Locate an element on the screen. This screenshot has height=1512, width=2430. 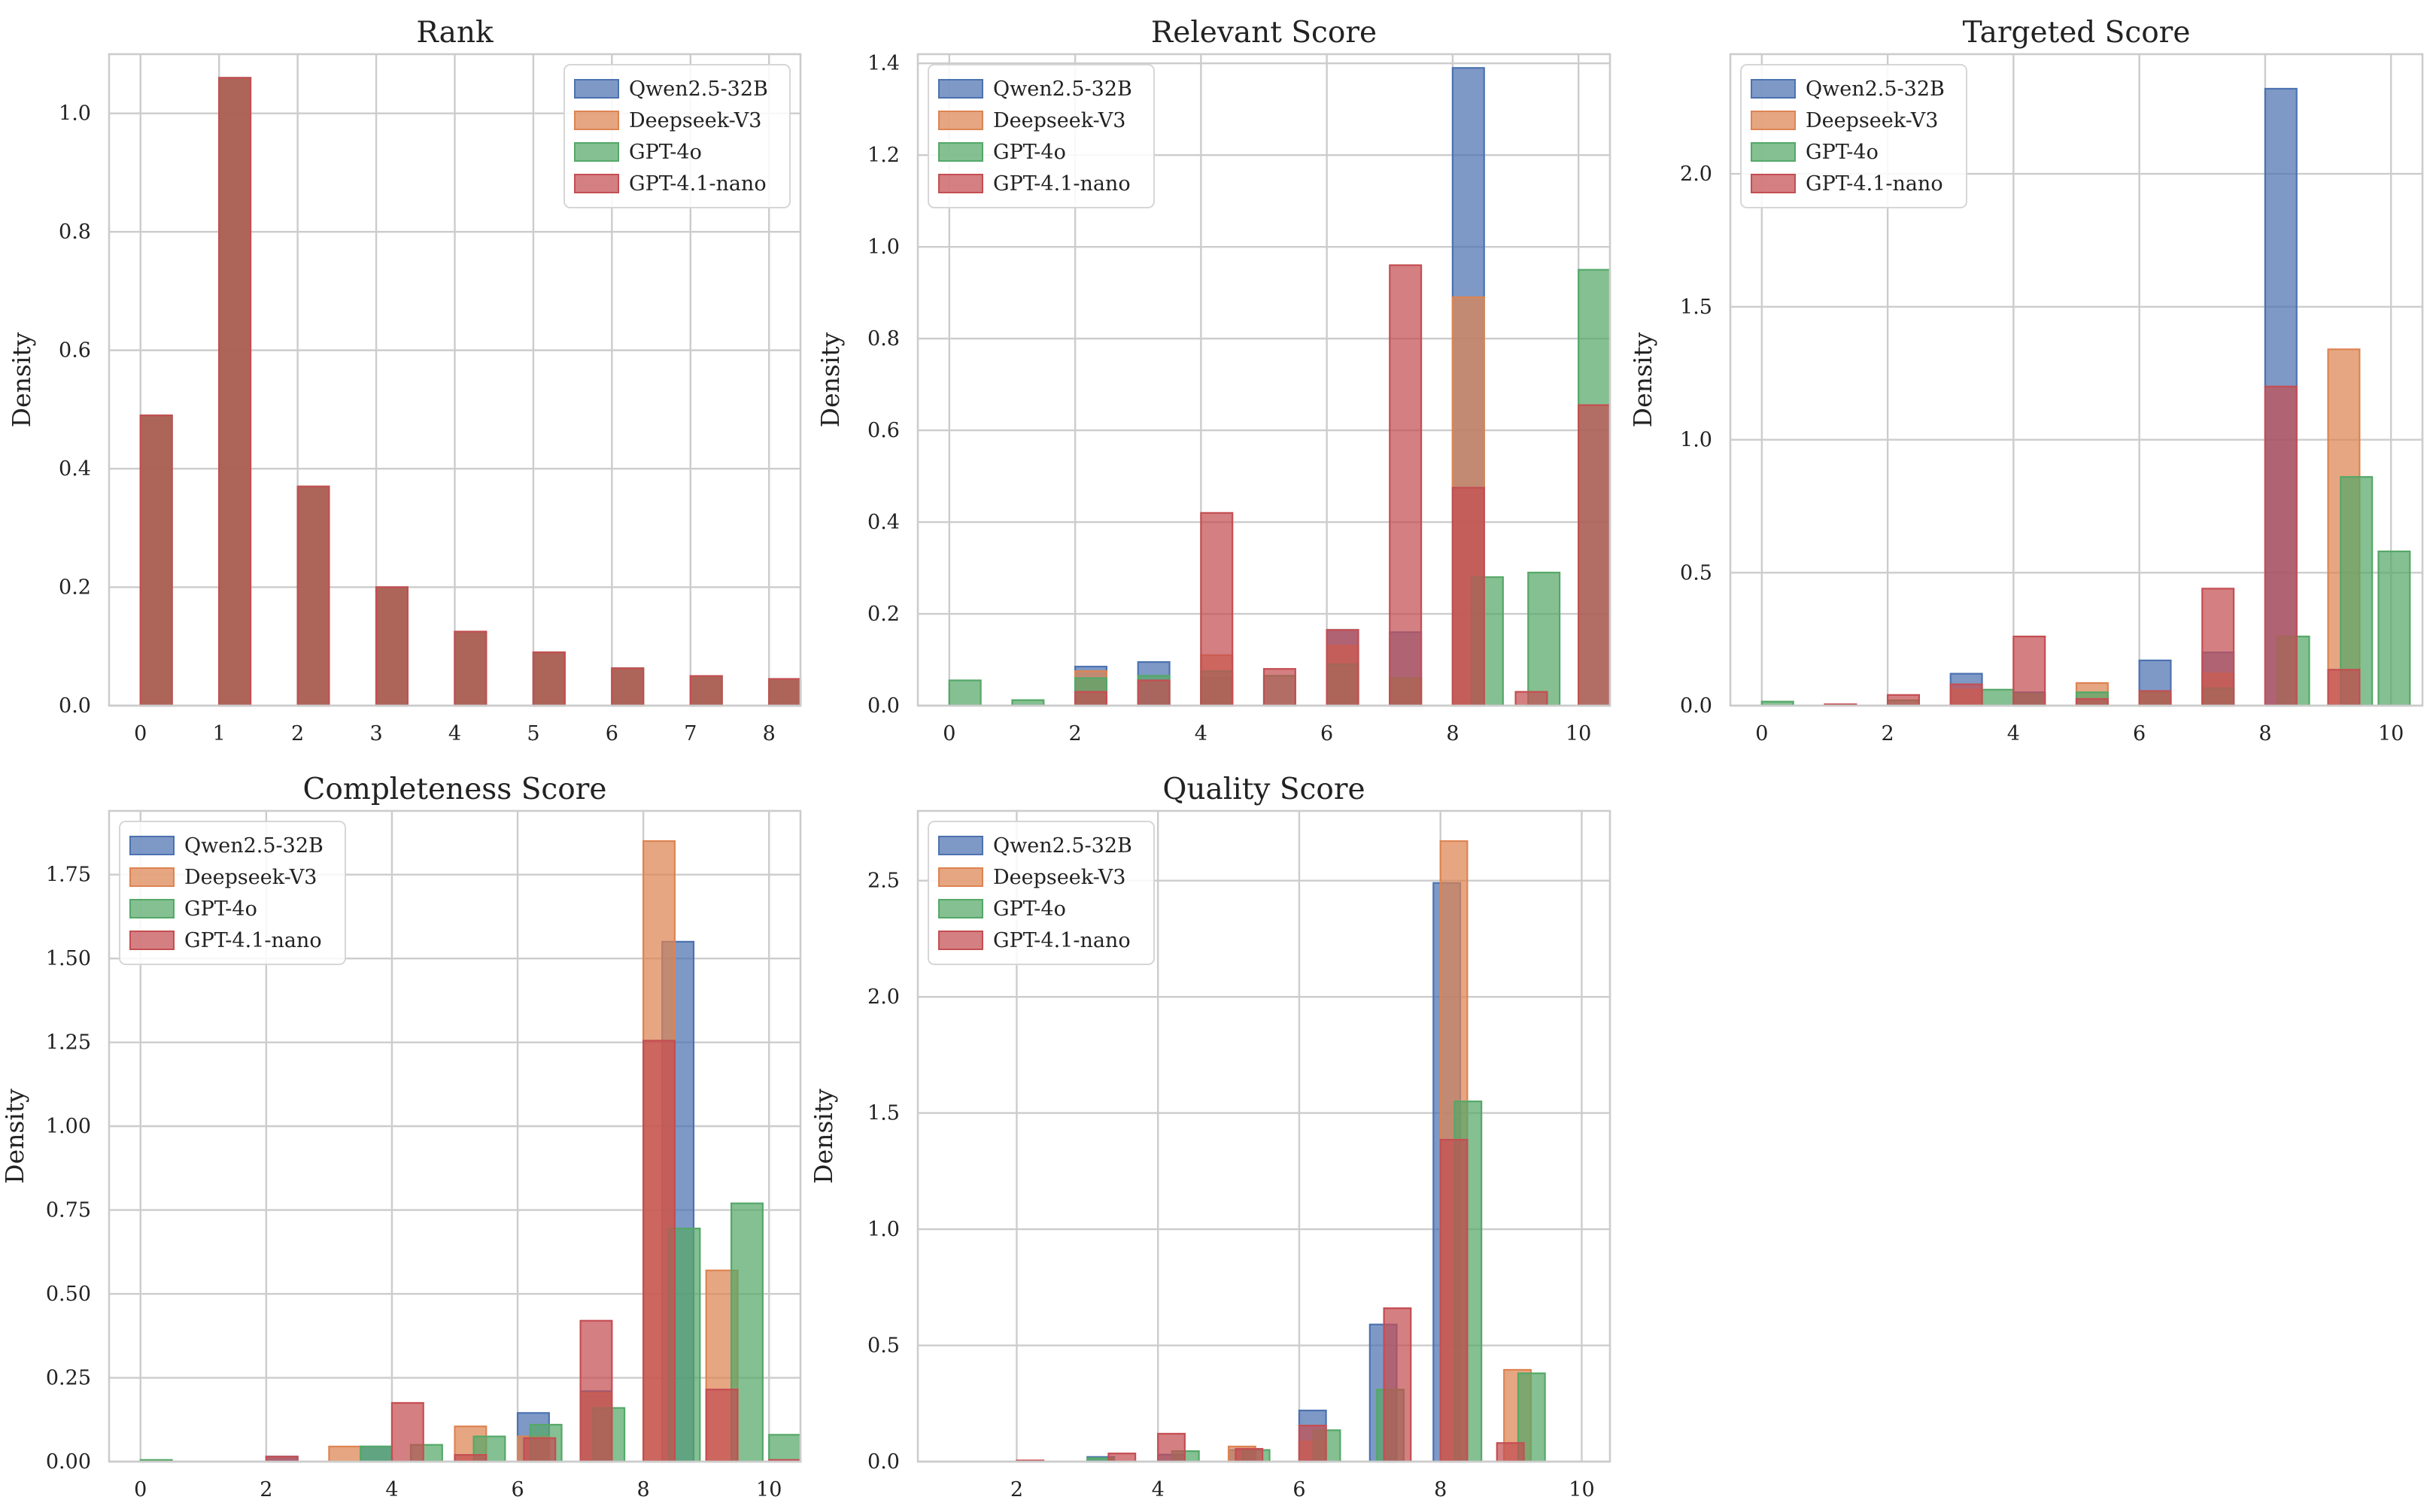
y-tick-label: 2.5 is located at coordinates (883, 881).